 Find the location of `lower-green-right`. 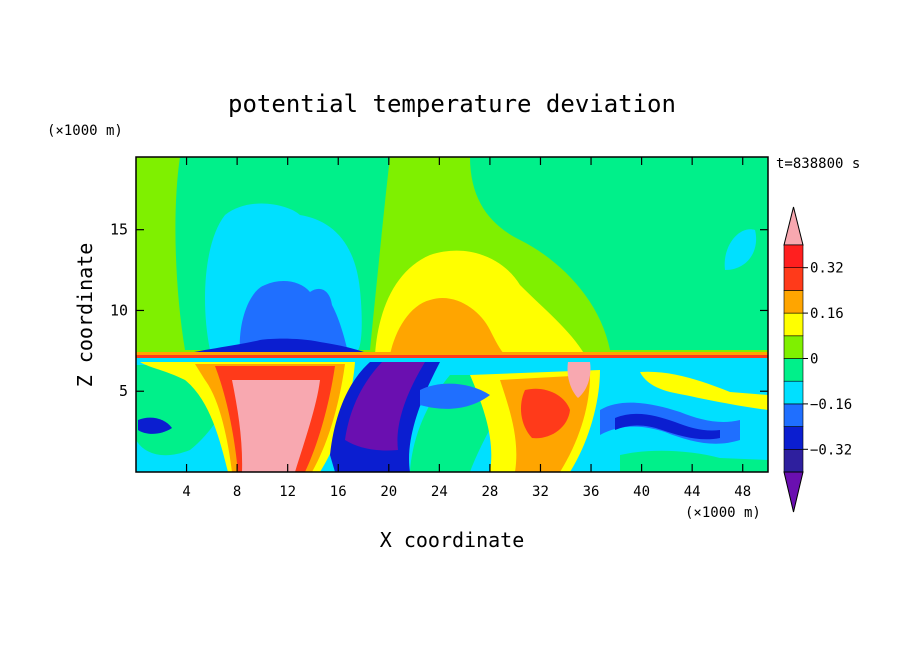

lower-green-right is located at coordinates (694, 461).